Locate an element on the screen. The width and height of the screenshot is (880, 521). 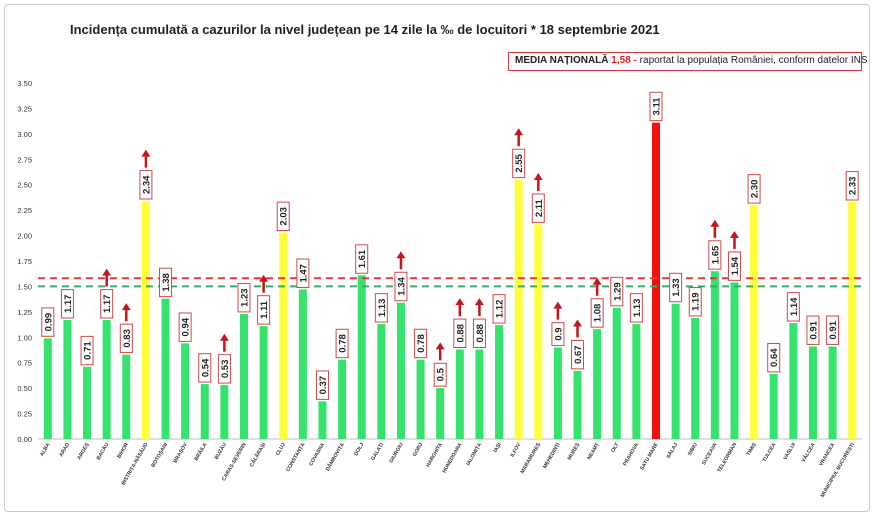
category-label: MEHEDINȚI is located at coordinates (552, 456).